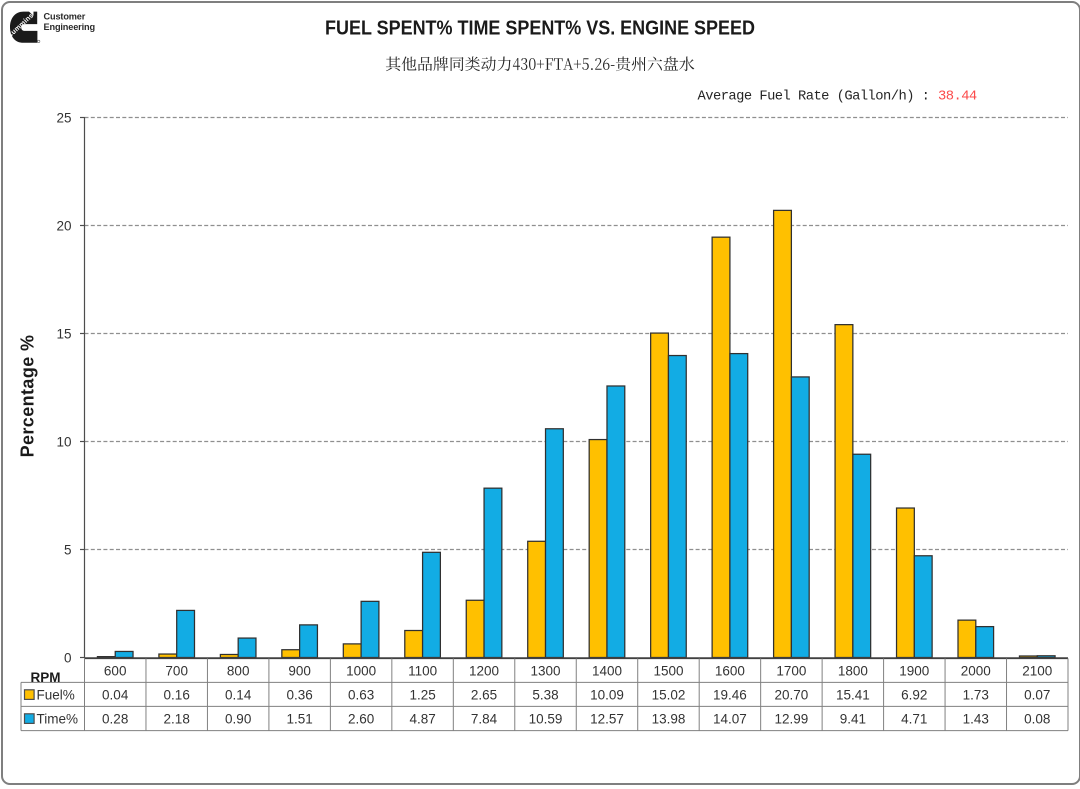  What do you see at coordinates (177, 694) in the screenshot?
I see `svg-text: 0.16` at bounding box center [177, 694].